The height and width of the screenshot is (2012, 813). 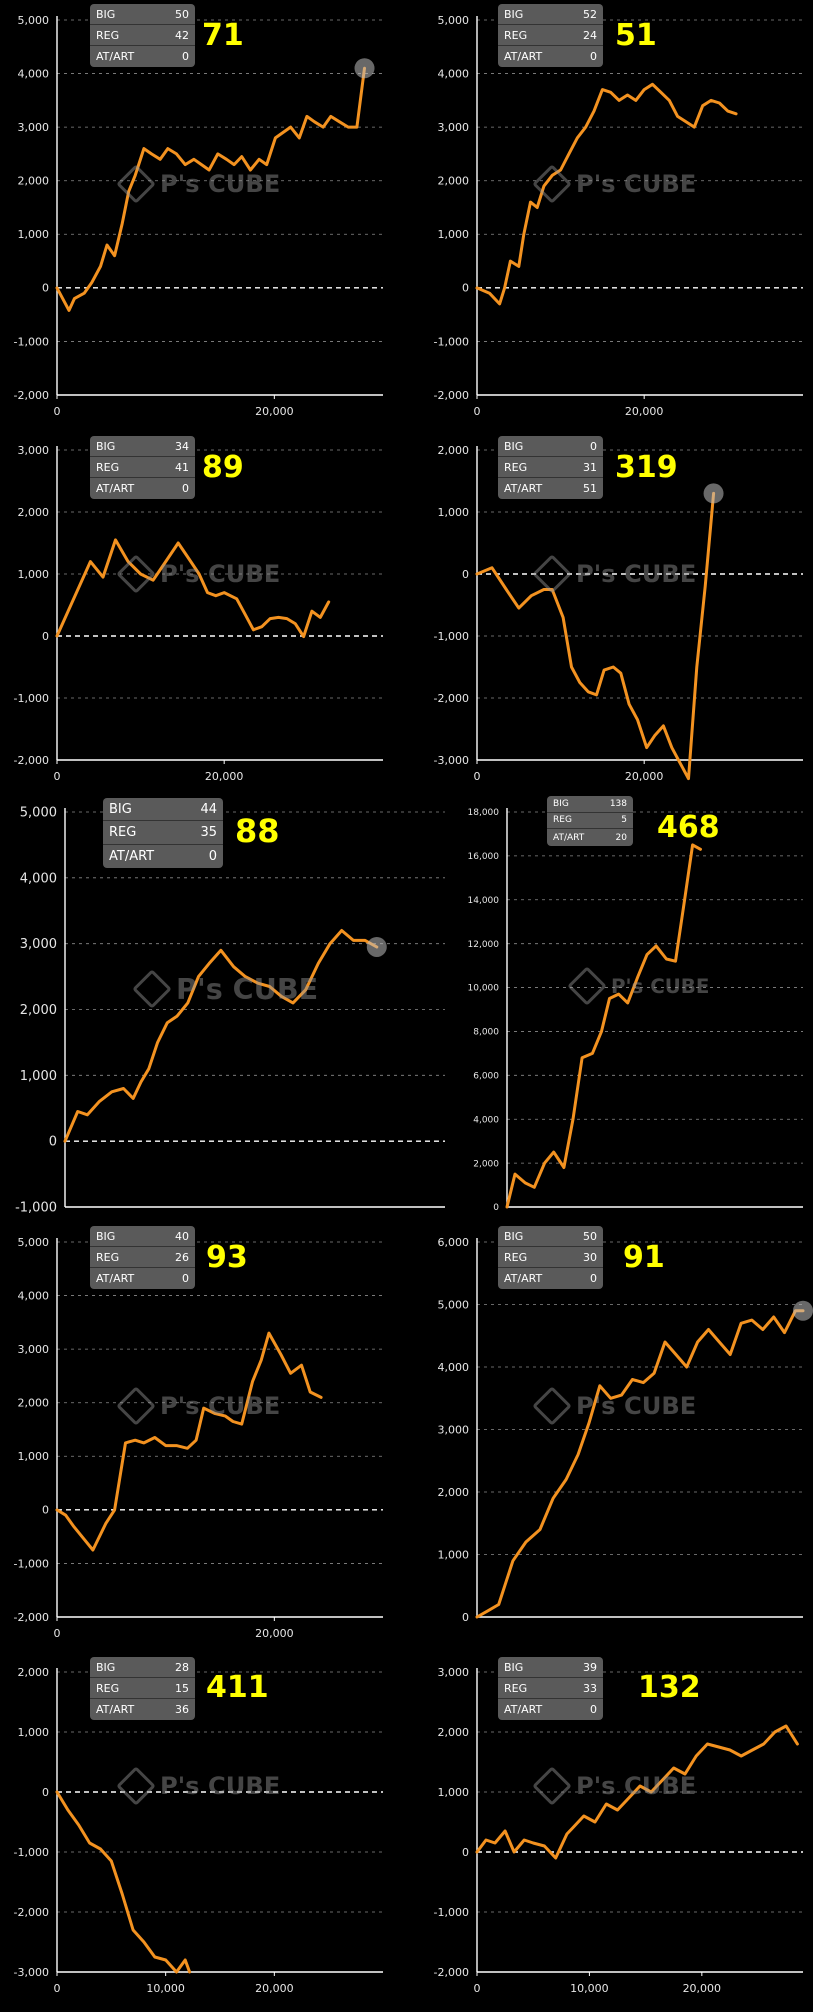 I want to click on stat-value: 30, so click(x=590, y=1257).